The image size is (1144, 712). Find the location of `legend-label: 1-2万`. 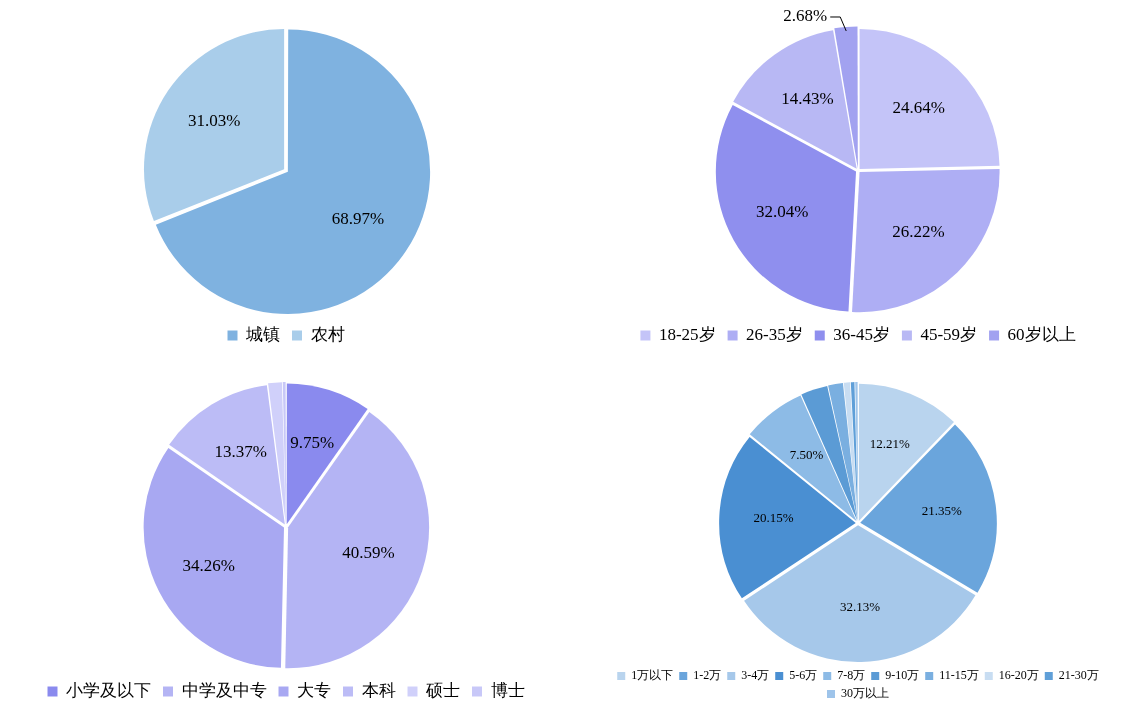

legend-label: 1-2万 is located at coordinates (707, 675).